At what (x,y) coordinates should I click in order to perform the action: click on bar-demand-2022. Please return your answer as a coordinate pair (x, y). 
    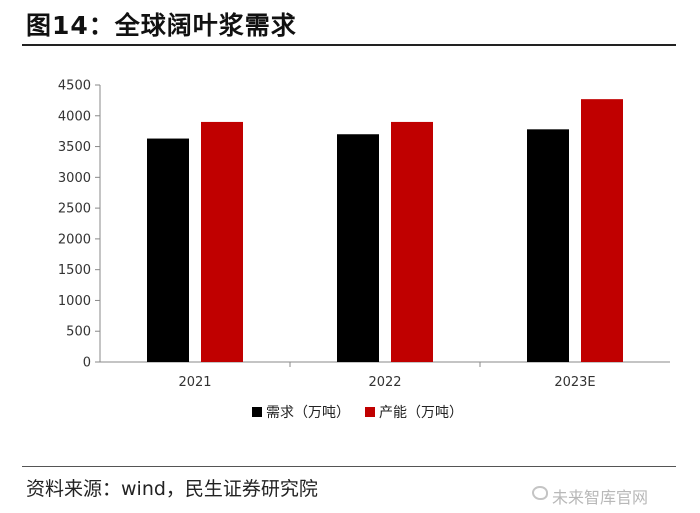
    Looking at the image, I should click on (358, 248).